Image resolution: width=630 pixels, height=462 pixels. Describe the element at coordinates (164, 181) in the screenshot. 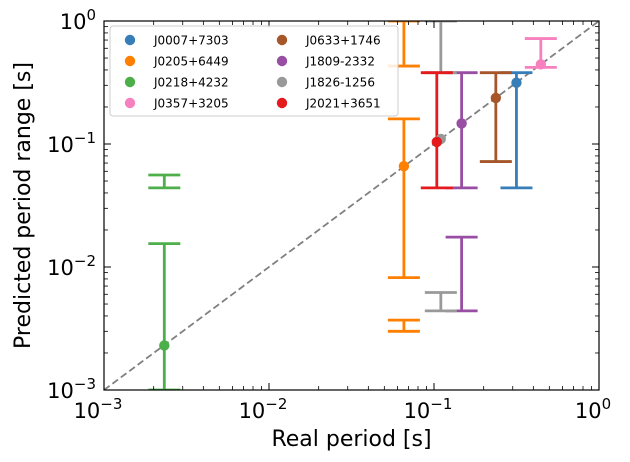

I see `range-J0218+4232-1` at that location.